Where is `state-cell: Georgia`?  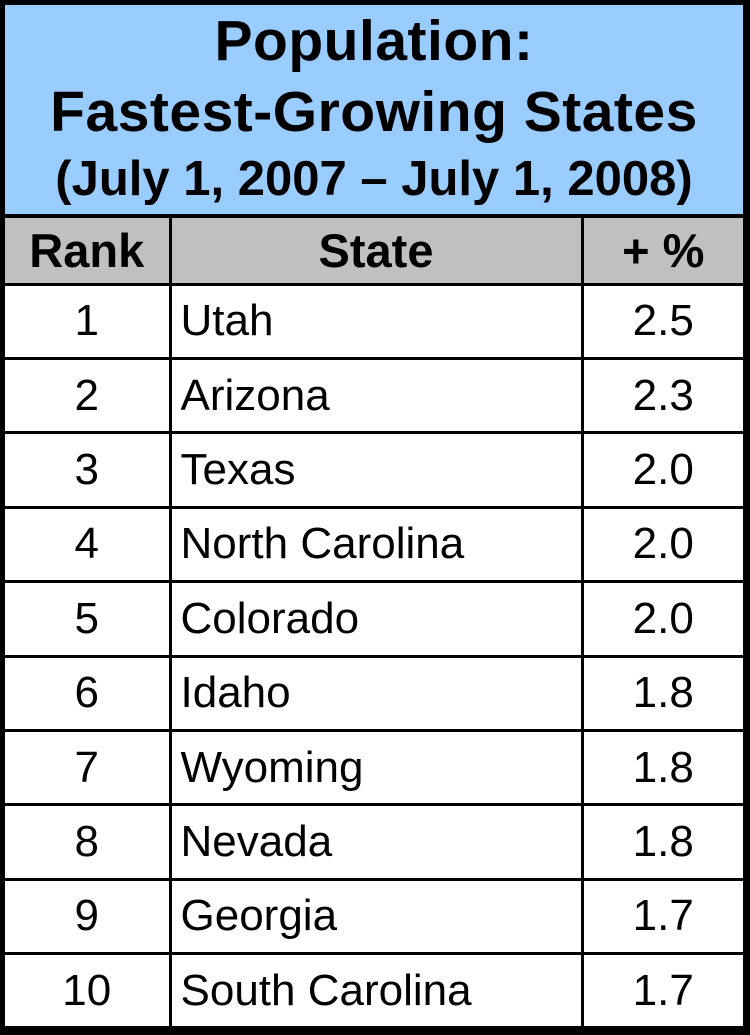
state-cell: Georgia is located at coordinates (376, 916).